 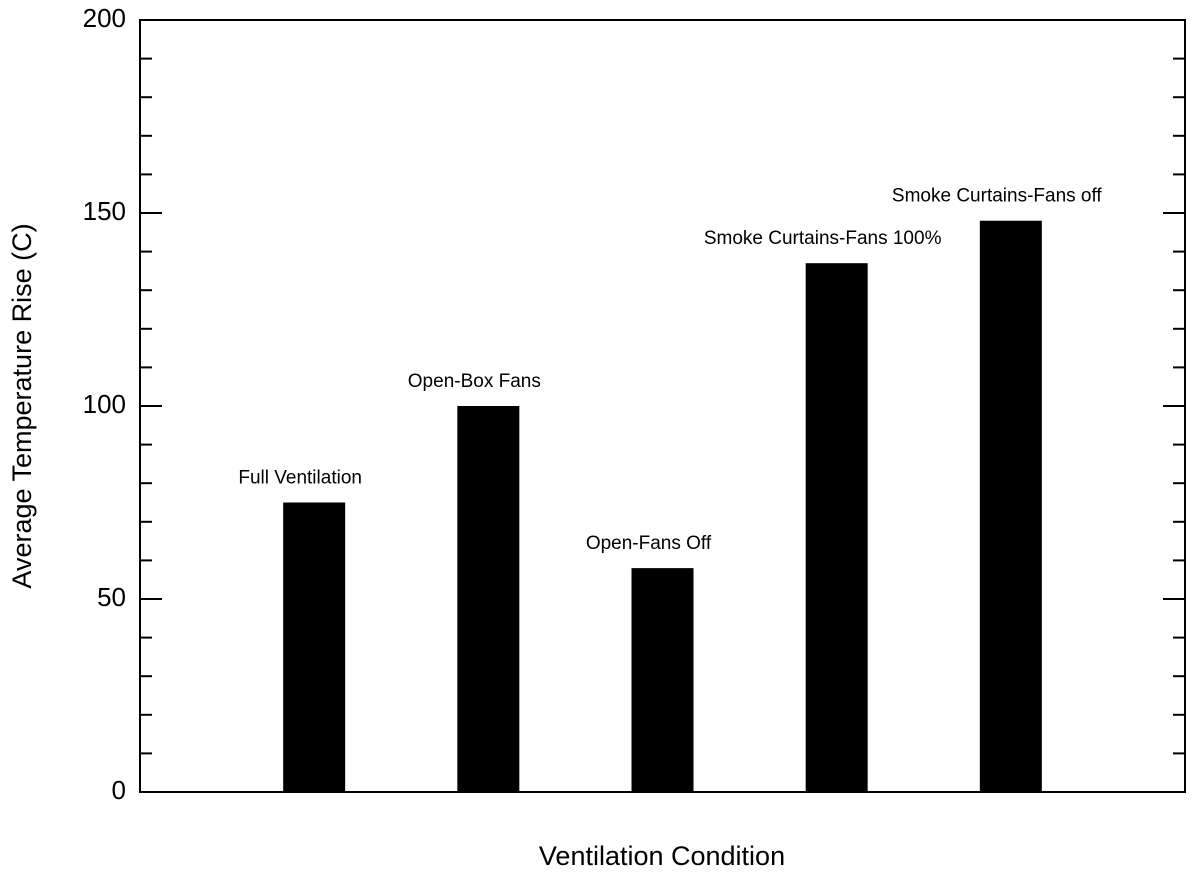 I want to click on y-tick-label: 50, so click(x=111, y=597).